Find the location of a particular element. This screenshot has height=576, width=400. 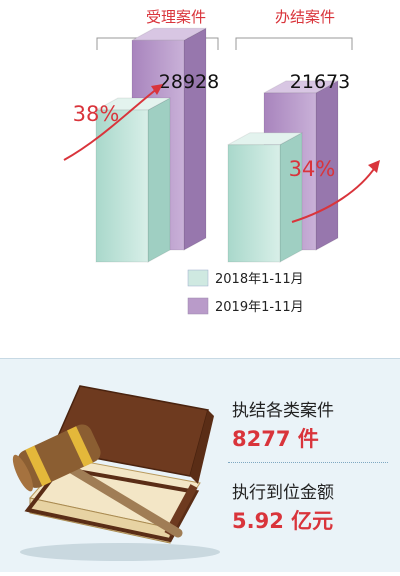

stat-label-1: 执行到位金额 is located at coordinates (283, 493).